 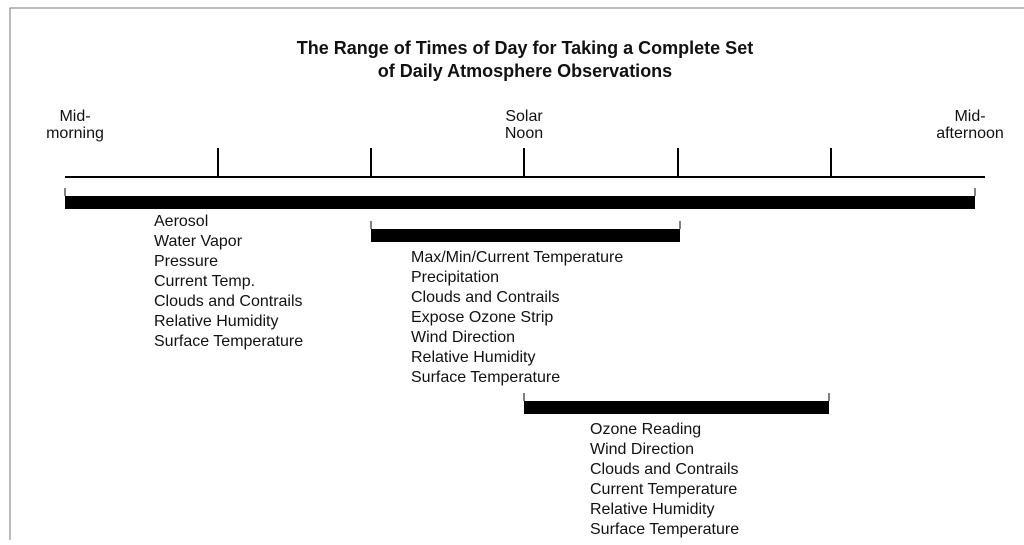 What do you see at coordinates (524, 116) in the screenshot?
I see `time-label: Solar` at bounding box center [524, 116].